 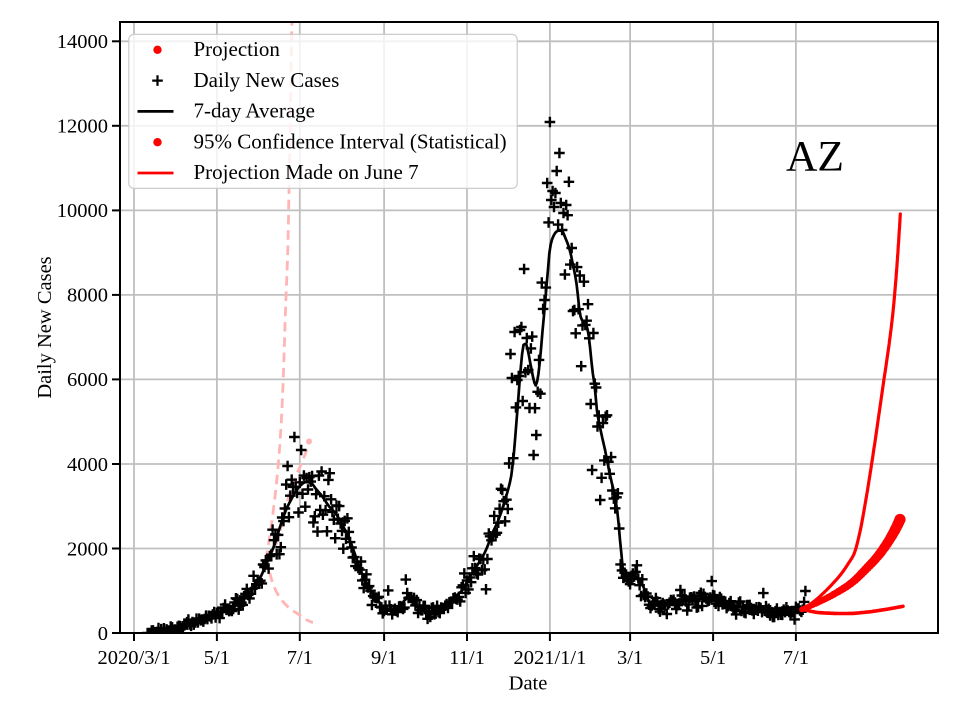 What do you see at coordinates (134, 658) in the screenshot?
I see `svg-text: 2020/3/1` at bounding box center [134, 658].